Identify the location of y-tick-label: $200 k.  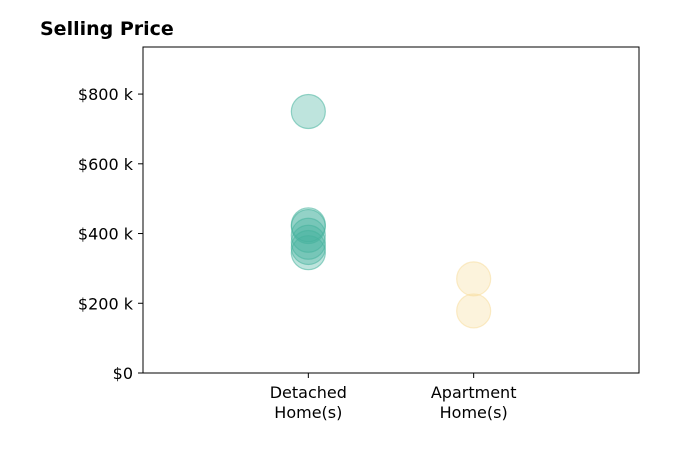
(106, 303).